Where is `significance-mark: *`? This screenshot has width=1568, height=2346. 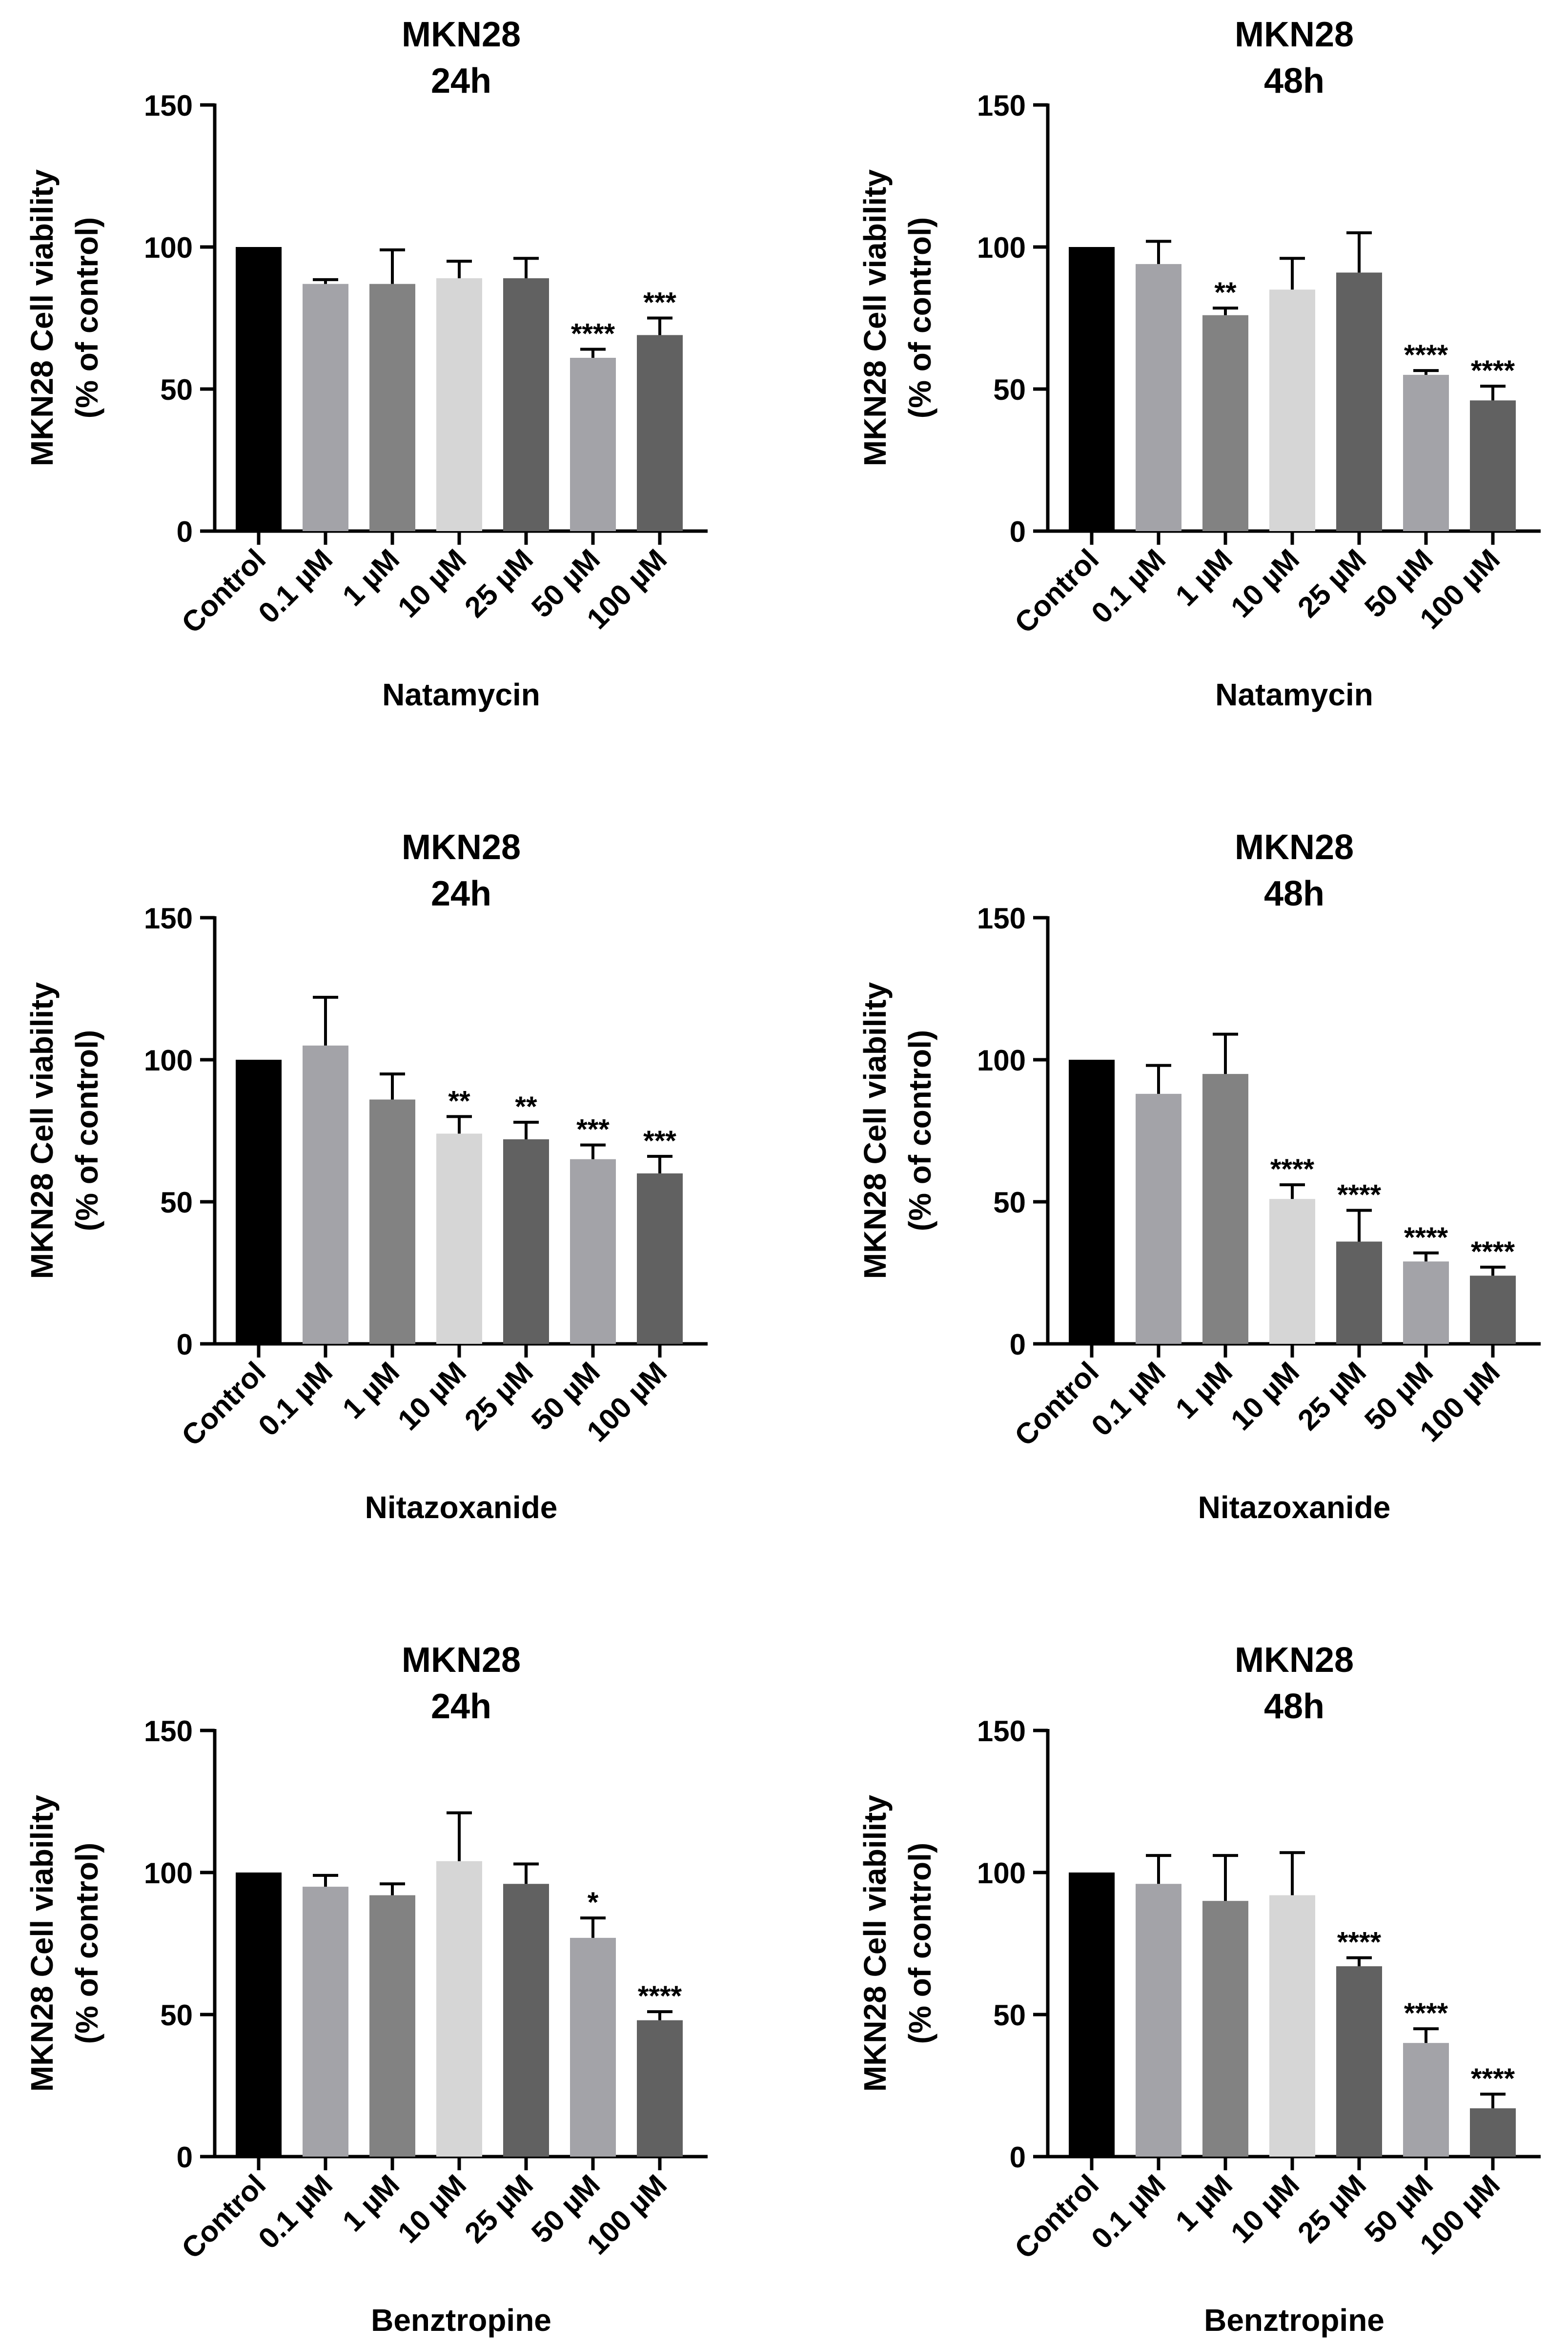
significance-mark: * is located at coordinates (593, 1903).